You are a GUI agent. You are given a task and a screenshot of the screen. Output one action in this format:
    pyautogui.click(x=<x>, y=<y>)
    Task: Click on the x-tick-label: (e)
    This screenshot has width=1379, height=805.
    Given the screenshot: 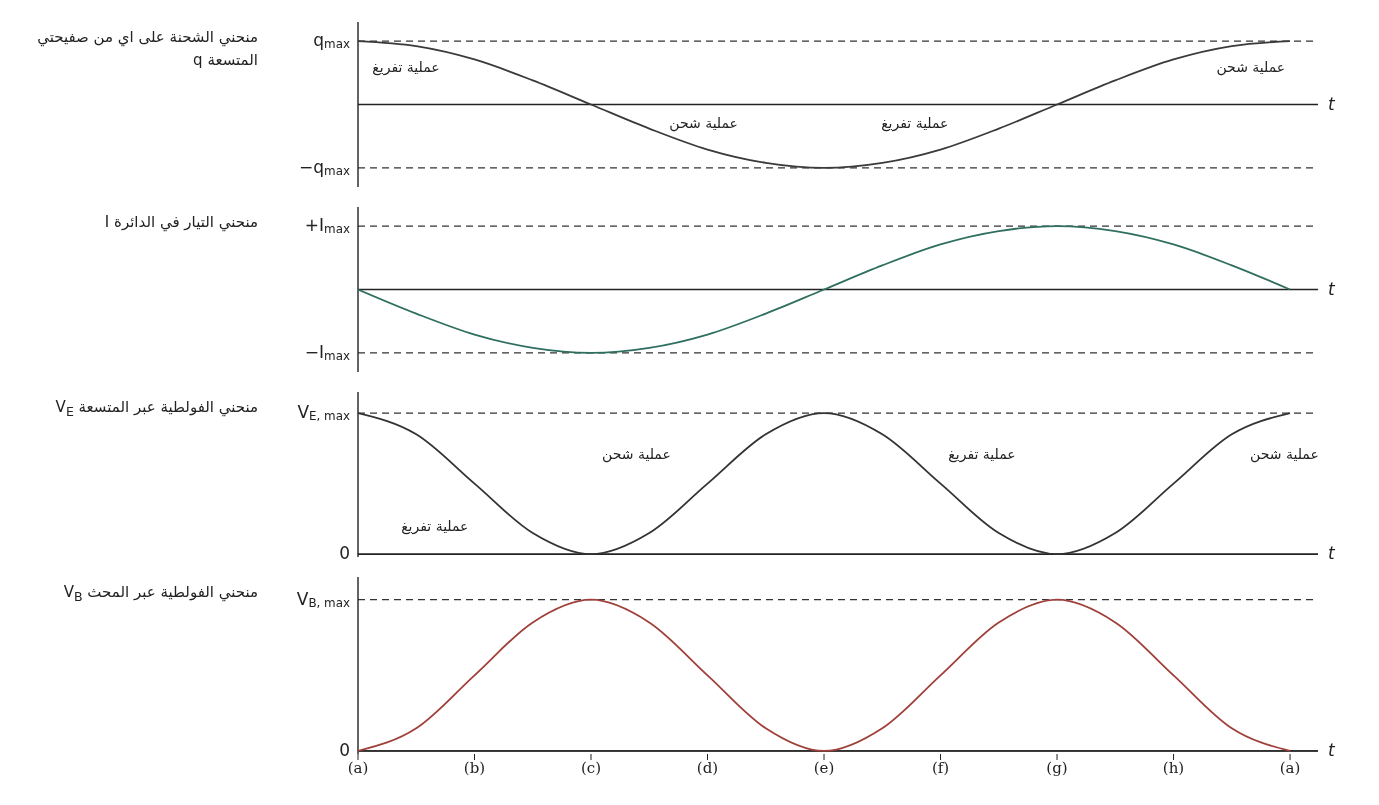 What is the action you would take?
    pyautogui.click(x=824, y=767)
    